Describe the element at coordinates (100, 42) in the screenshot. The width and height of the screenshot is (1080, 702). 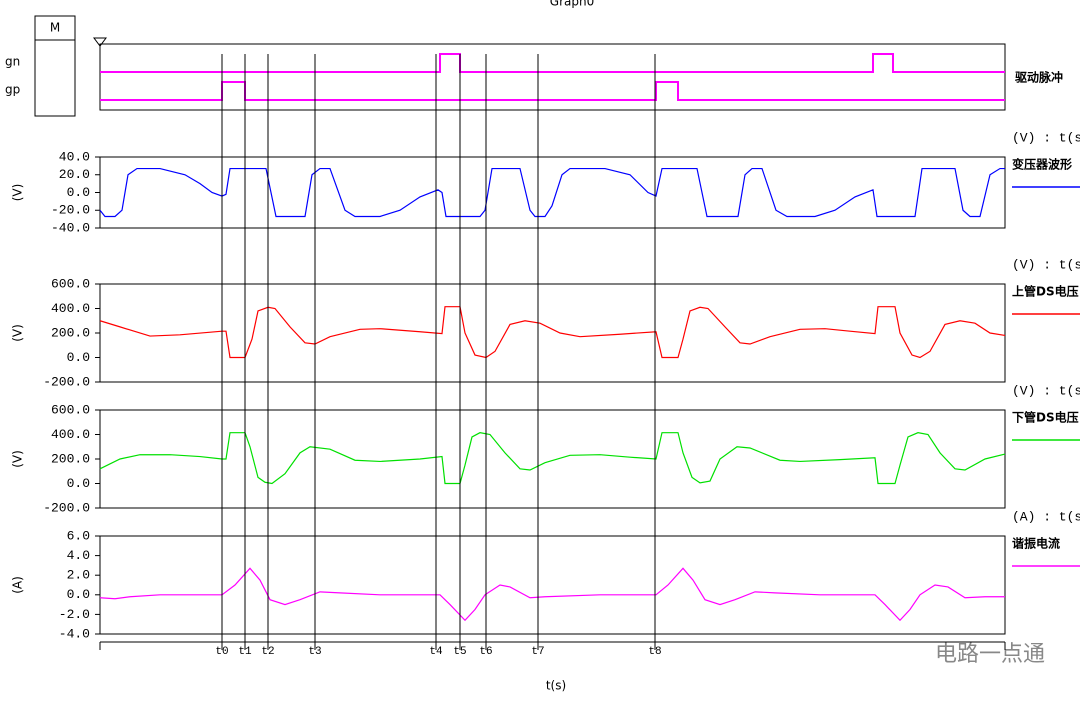
I see `cursor-icon` at that location.